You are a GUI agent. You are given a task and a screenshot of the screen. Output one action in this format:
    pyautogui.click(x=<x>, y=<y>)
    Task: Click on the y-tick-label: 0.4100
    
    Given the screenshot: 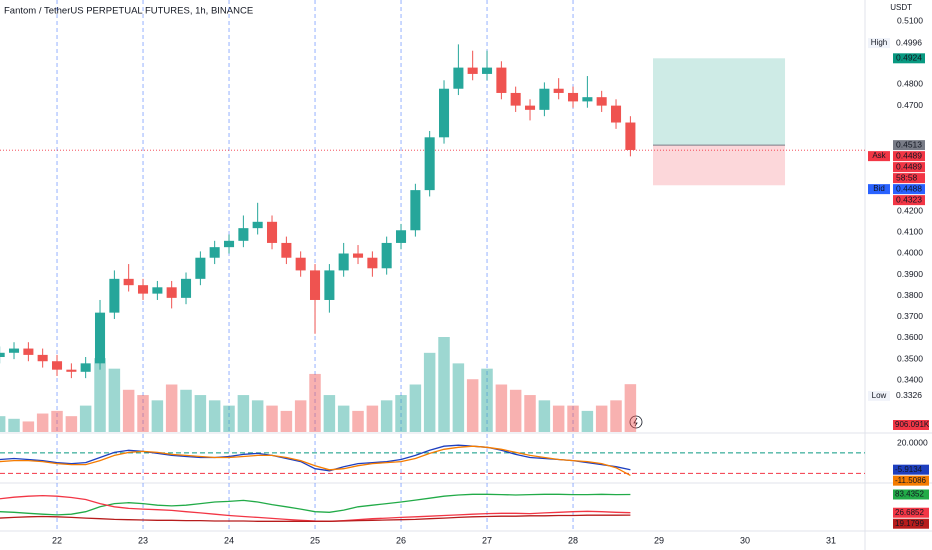 What is the action you would take?
    pyautogui.click(x=910, y=232)
    